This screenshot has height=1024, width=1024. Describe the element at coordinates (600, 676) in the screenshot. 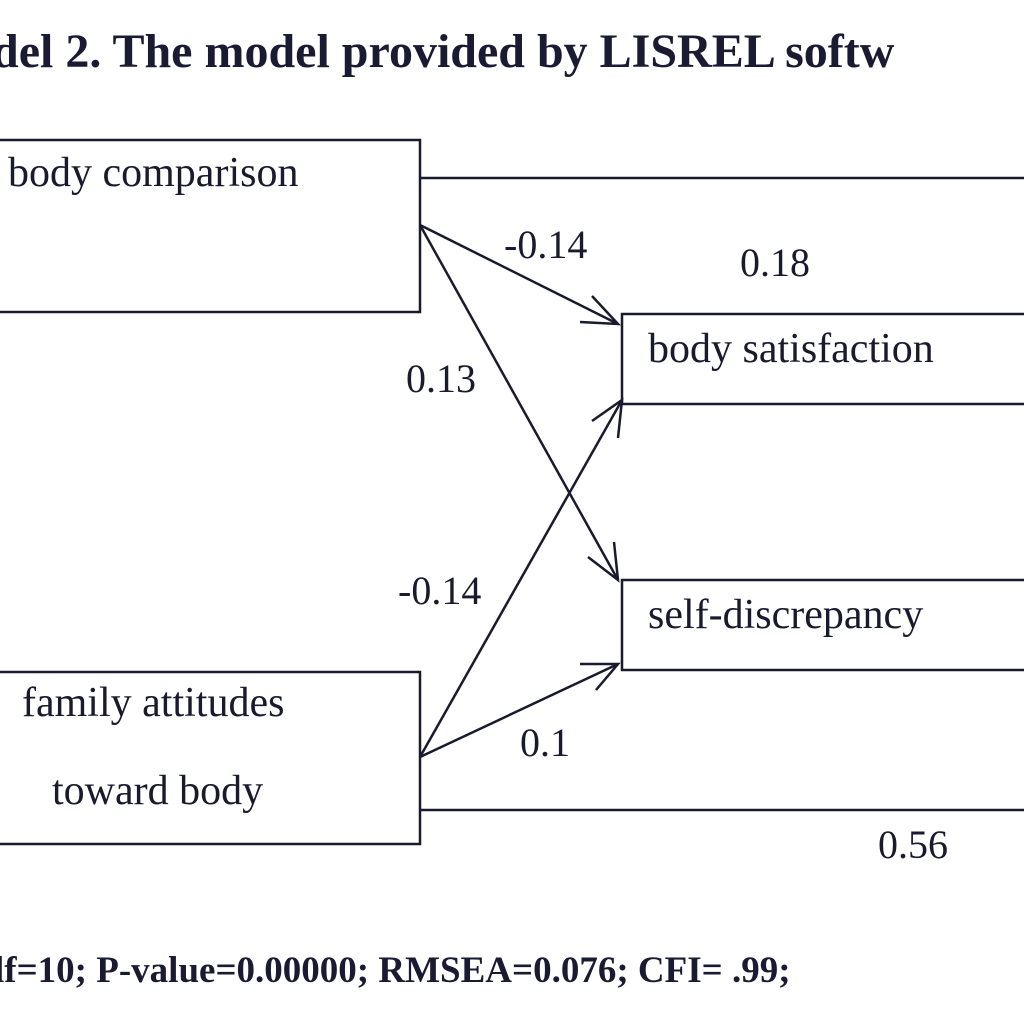

I see `arrowhead-fa-to-sd` at that location.